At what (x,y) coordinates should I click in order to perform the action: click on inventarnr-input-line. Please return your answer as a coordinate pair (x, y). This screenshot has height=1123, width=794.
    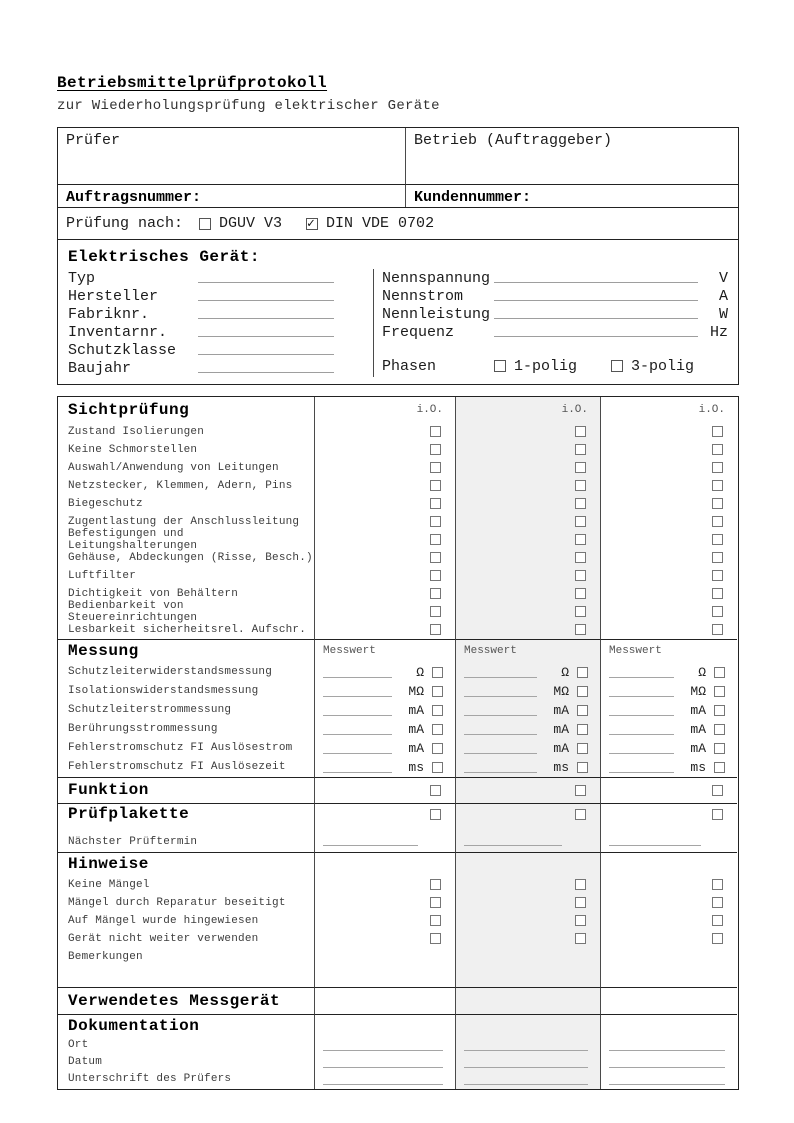
    Looking at the image, I should click on (266, 335).